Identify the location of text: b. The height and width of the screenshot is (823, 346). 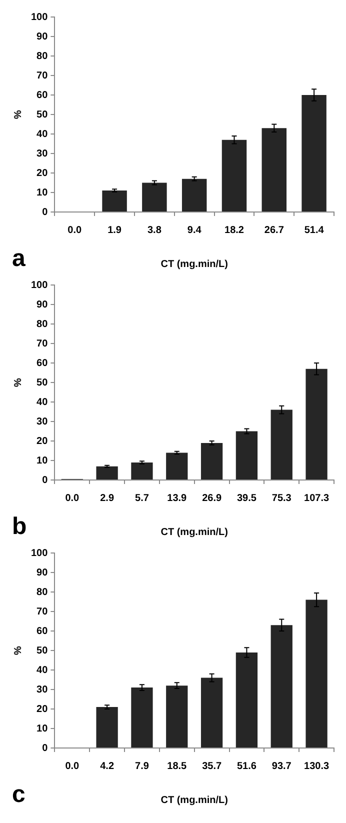
(19, 526).